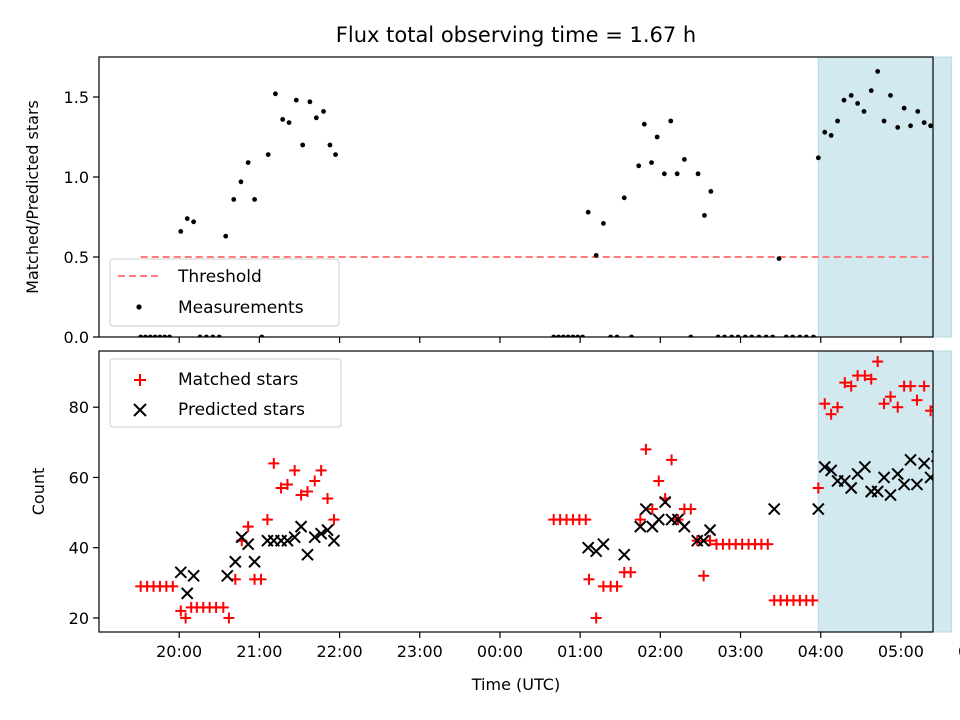 The width and height of the screenshot is (960, 720). Describe the element at coordinates (76, 337) in the screenshot. I see `y-tick-label: 0.0` at that location.